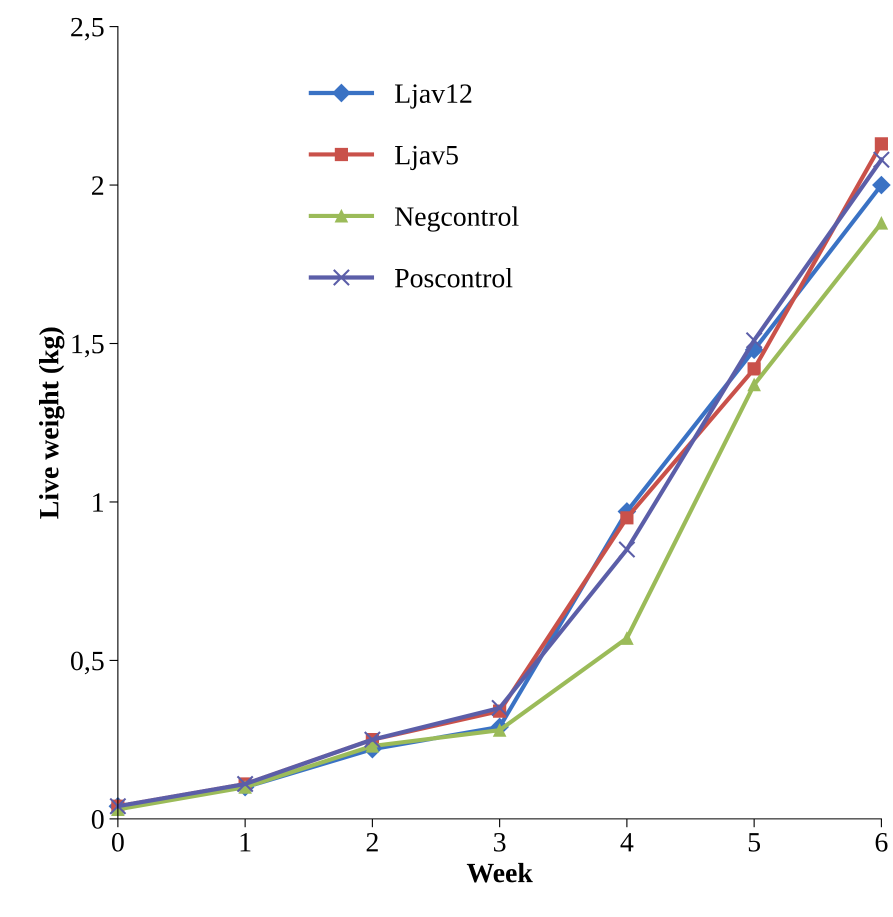 This screenshot has height=917, width=893. What do you see at coordinates (456, 219) in the screenshot?
I see `legend-label: Negcontrol` at bounding box center [456, 219].